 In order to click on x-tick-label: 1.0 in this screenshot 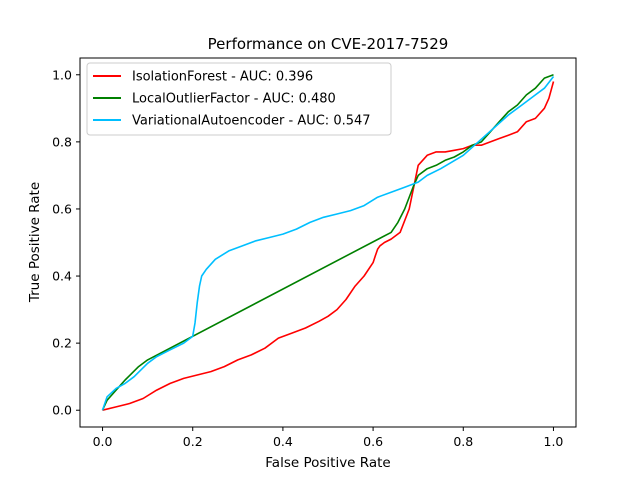, I will do `click(554, 441)`.